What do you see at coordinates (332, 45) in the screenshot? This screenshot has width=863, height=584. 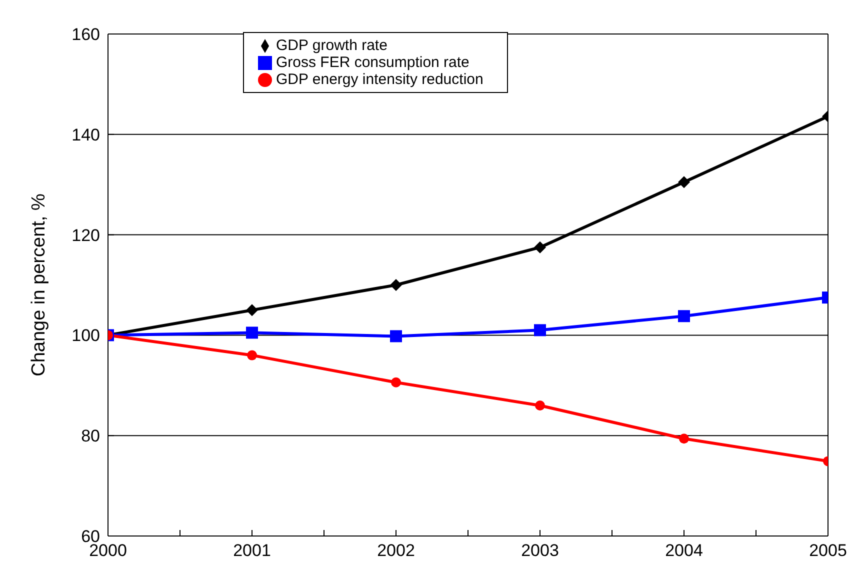 I see `legend-label: GDP growth rate` at bounding box center [332, 45].